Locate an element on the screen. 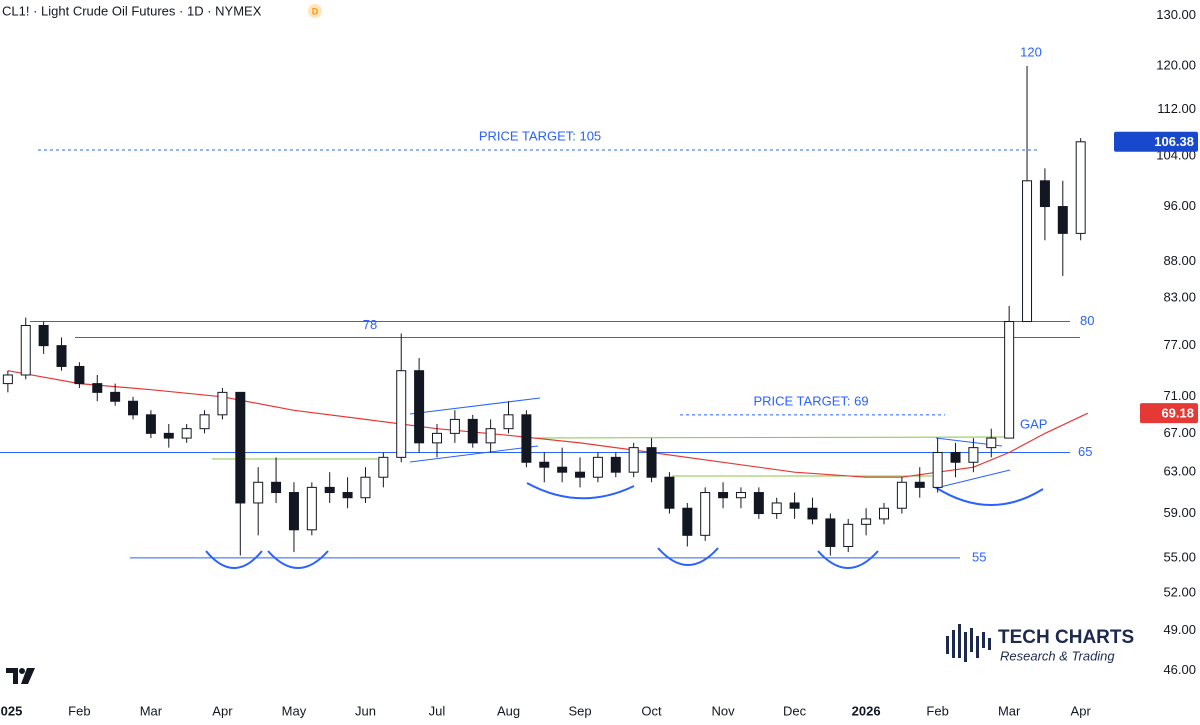 The image size is (1200, 725). x-tick-label: Aug is located at coordinates (508, 710).